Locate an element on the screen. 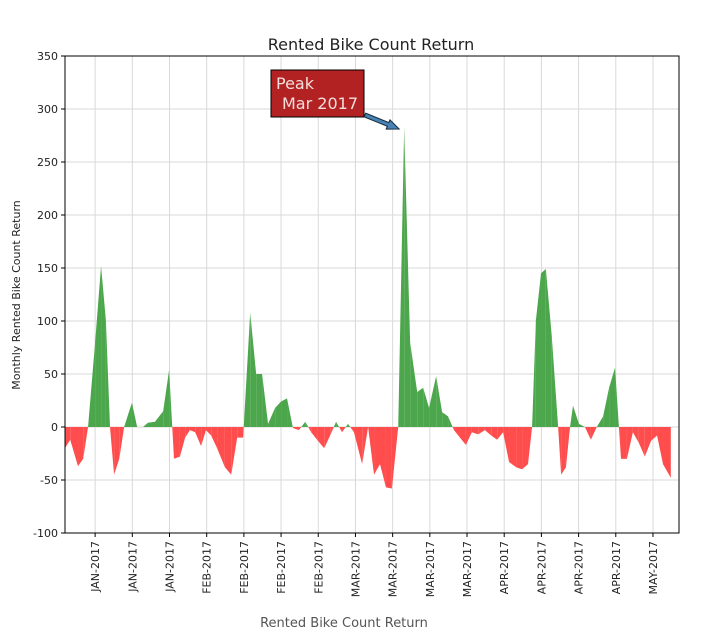 Image resolution: width=712 pixels, height=635 pixels. y-tick-label: 250 is located at coordinates (47, 162).